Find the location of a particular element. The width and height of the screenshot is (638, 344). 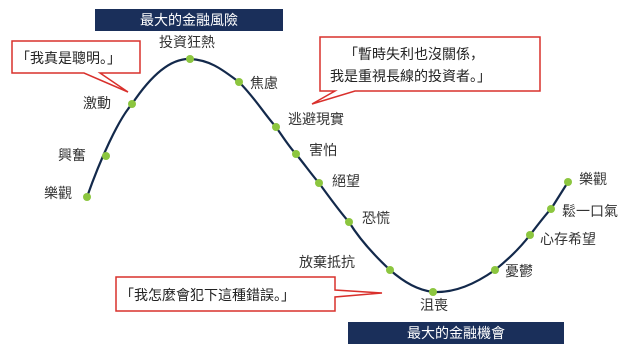

bottom-banner-text: 最大的金融機會 is located at coordinates (456, 334).